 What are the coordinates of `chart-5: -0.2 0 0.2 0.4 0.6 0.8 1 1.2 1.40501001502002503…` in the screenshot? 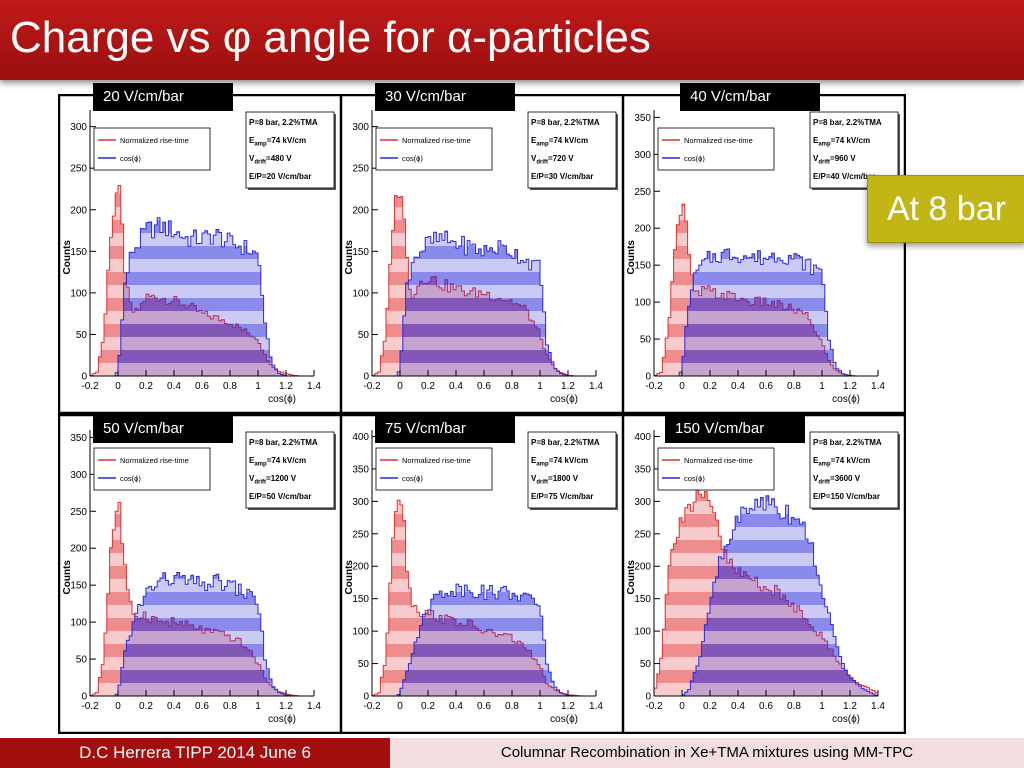 It's located at (482, 574).